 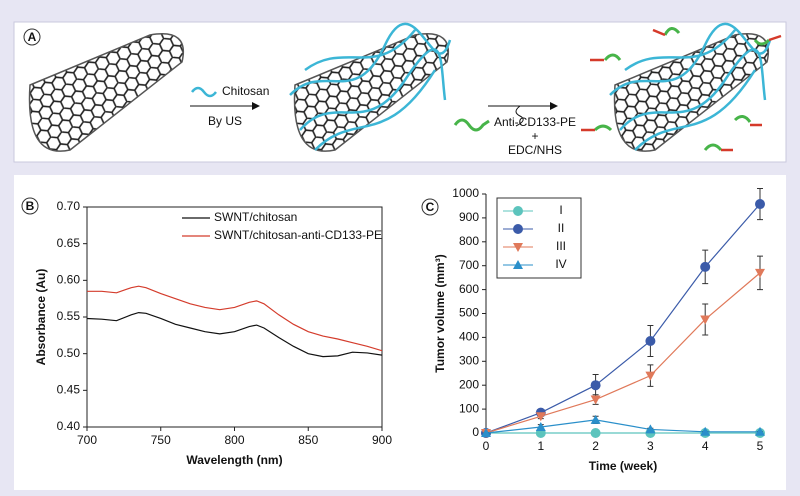 I want to click on panel-letter: B, so click(x=30, y=206).